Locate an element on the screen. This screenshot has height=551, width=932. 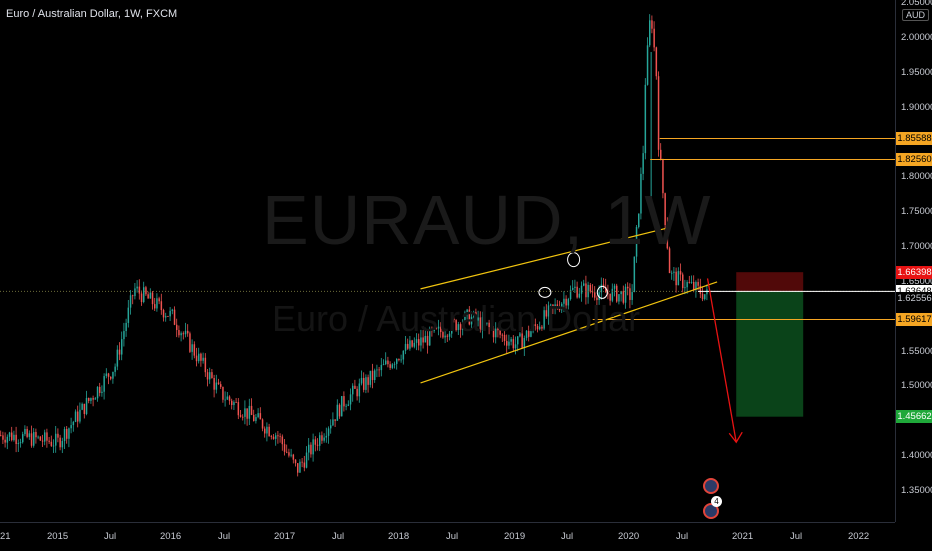
take-profit-zone is located at coordinates (770, 354).